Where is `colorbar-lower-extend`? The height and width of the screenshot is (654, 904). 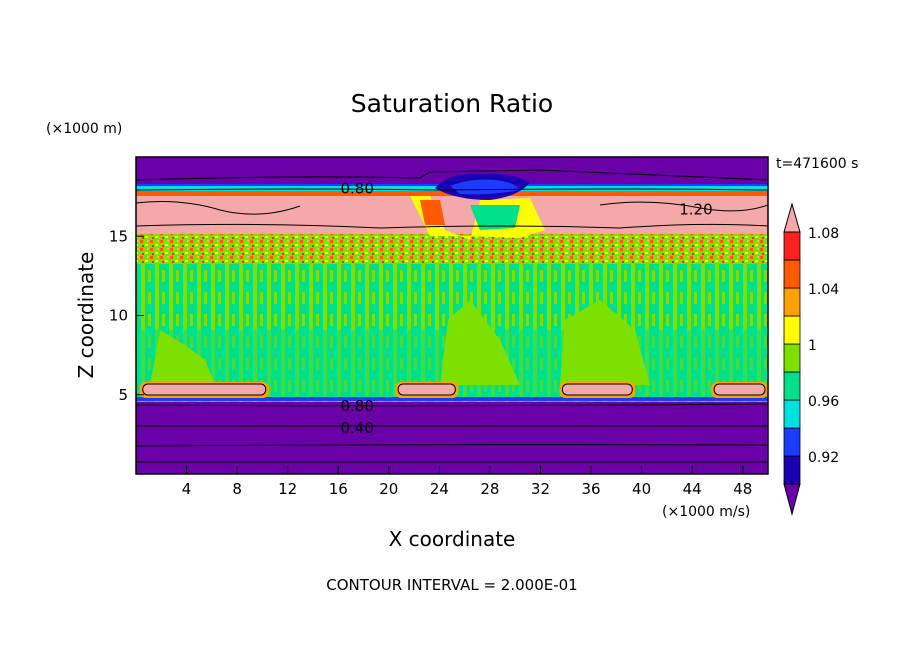
colorbar-lower-extend is located at coordinates (792, 499).